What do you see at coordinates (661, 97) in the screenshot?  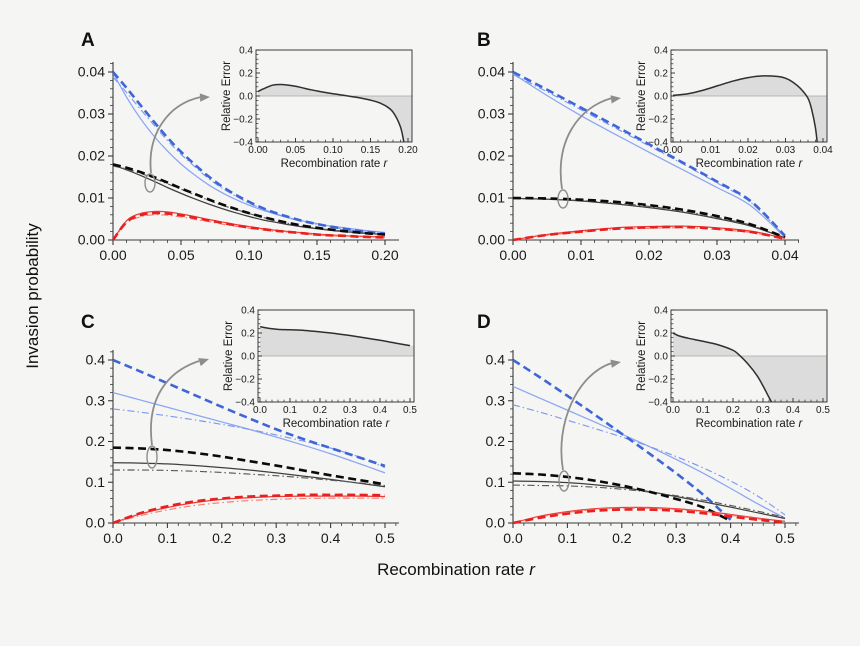 I see `inset-y-ticks: −0.4 −0.2 0.0 0.2 0.4` at bounding box center [661, 97].